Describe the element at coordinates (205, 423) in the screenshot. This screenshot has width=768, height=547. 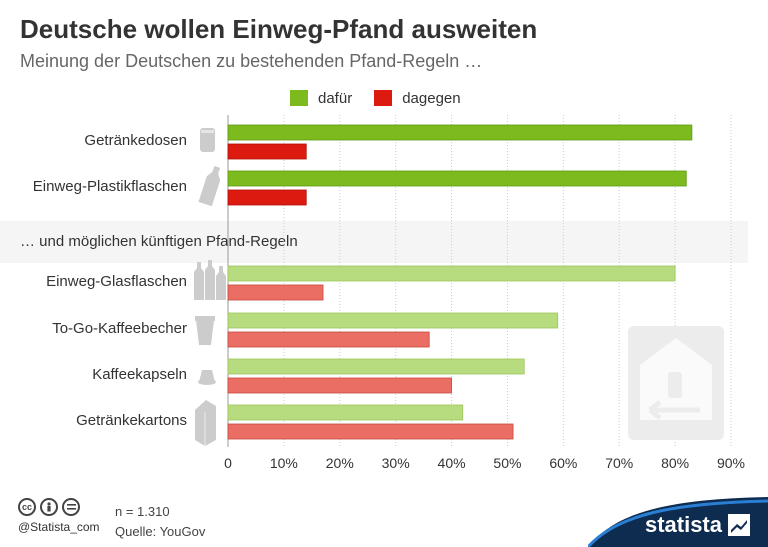
I see `drink-carton-icon` at that location.